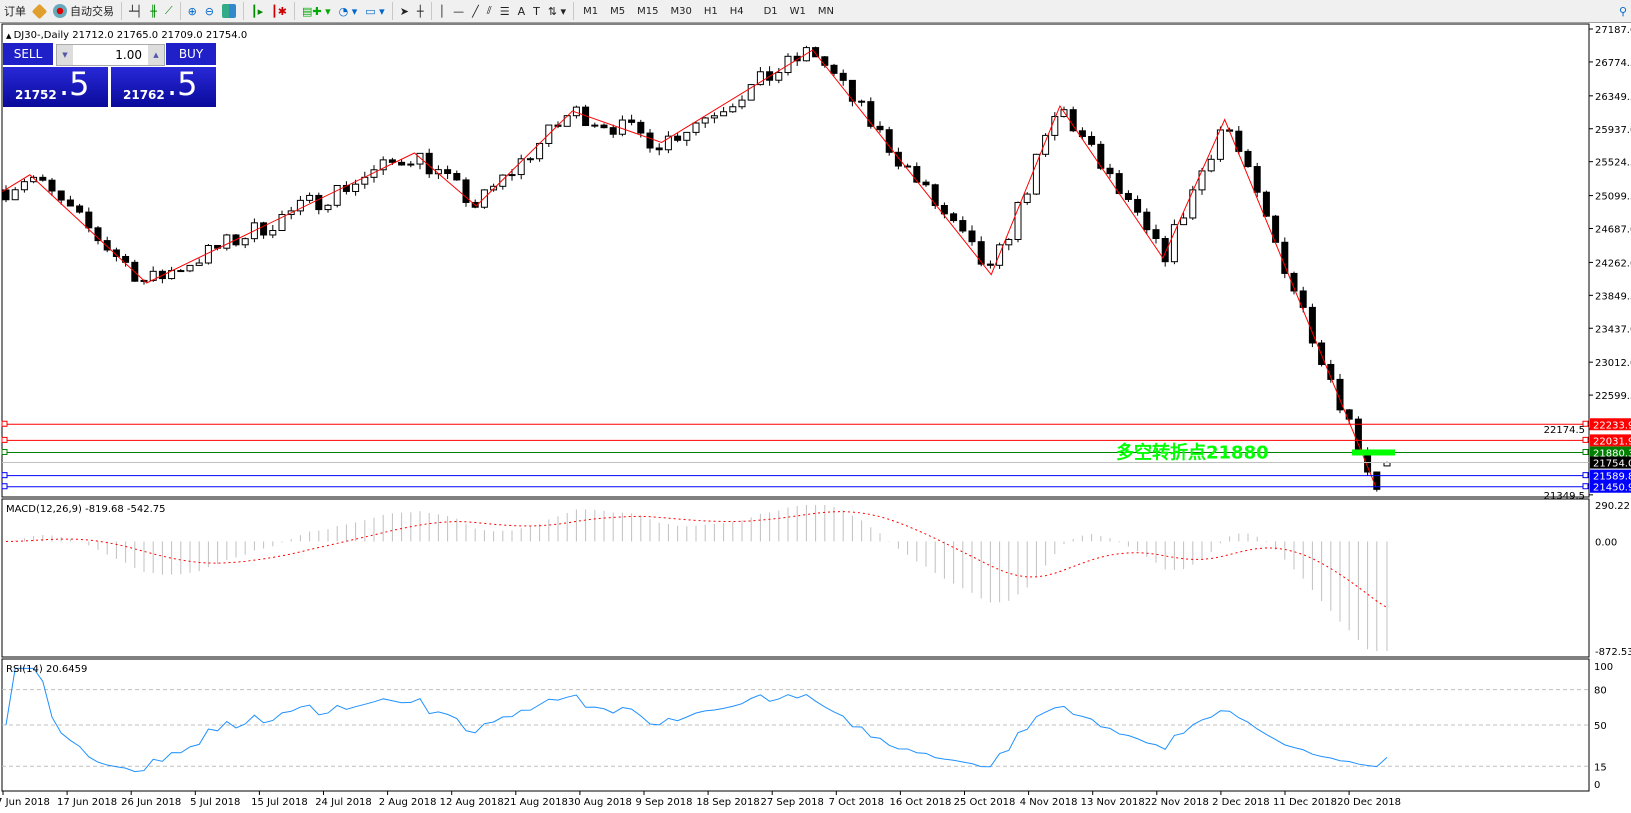 The image size is (1631, 813). Describe the element at coordinates (229, 11) in the screenshot. I see `tile-windows-icon` at that location.